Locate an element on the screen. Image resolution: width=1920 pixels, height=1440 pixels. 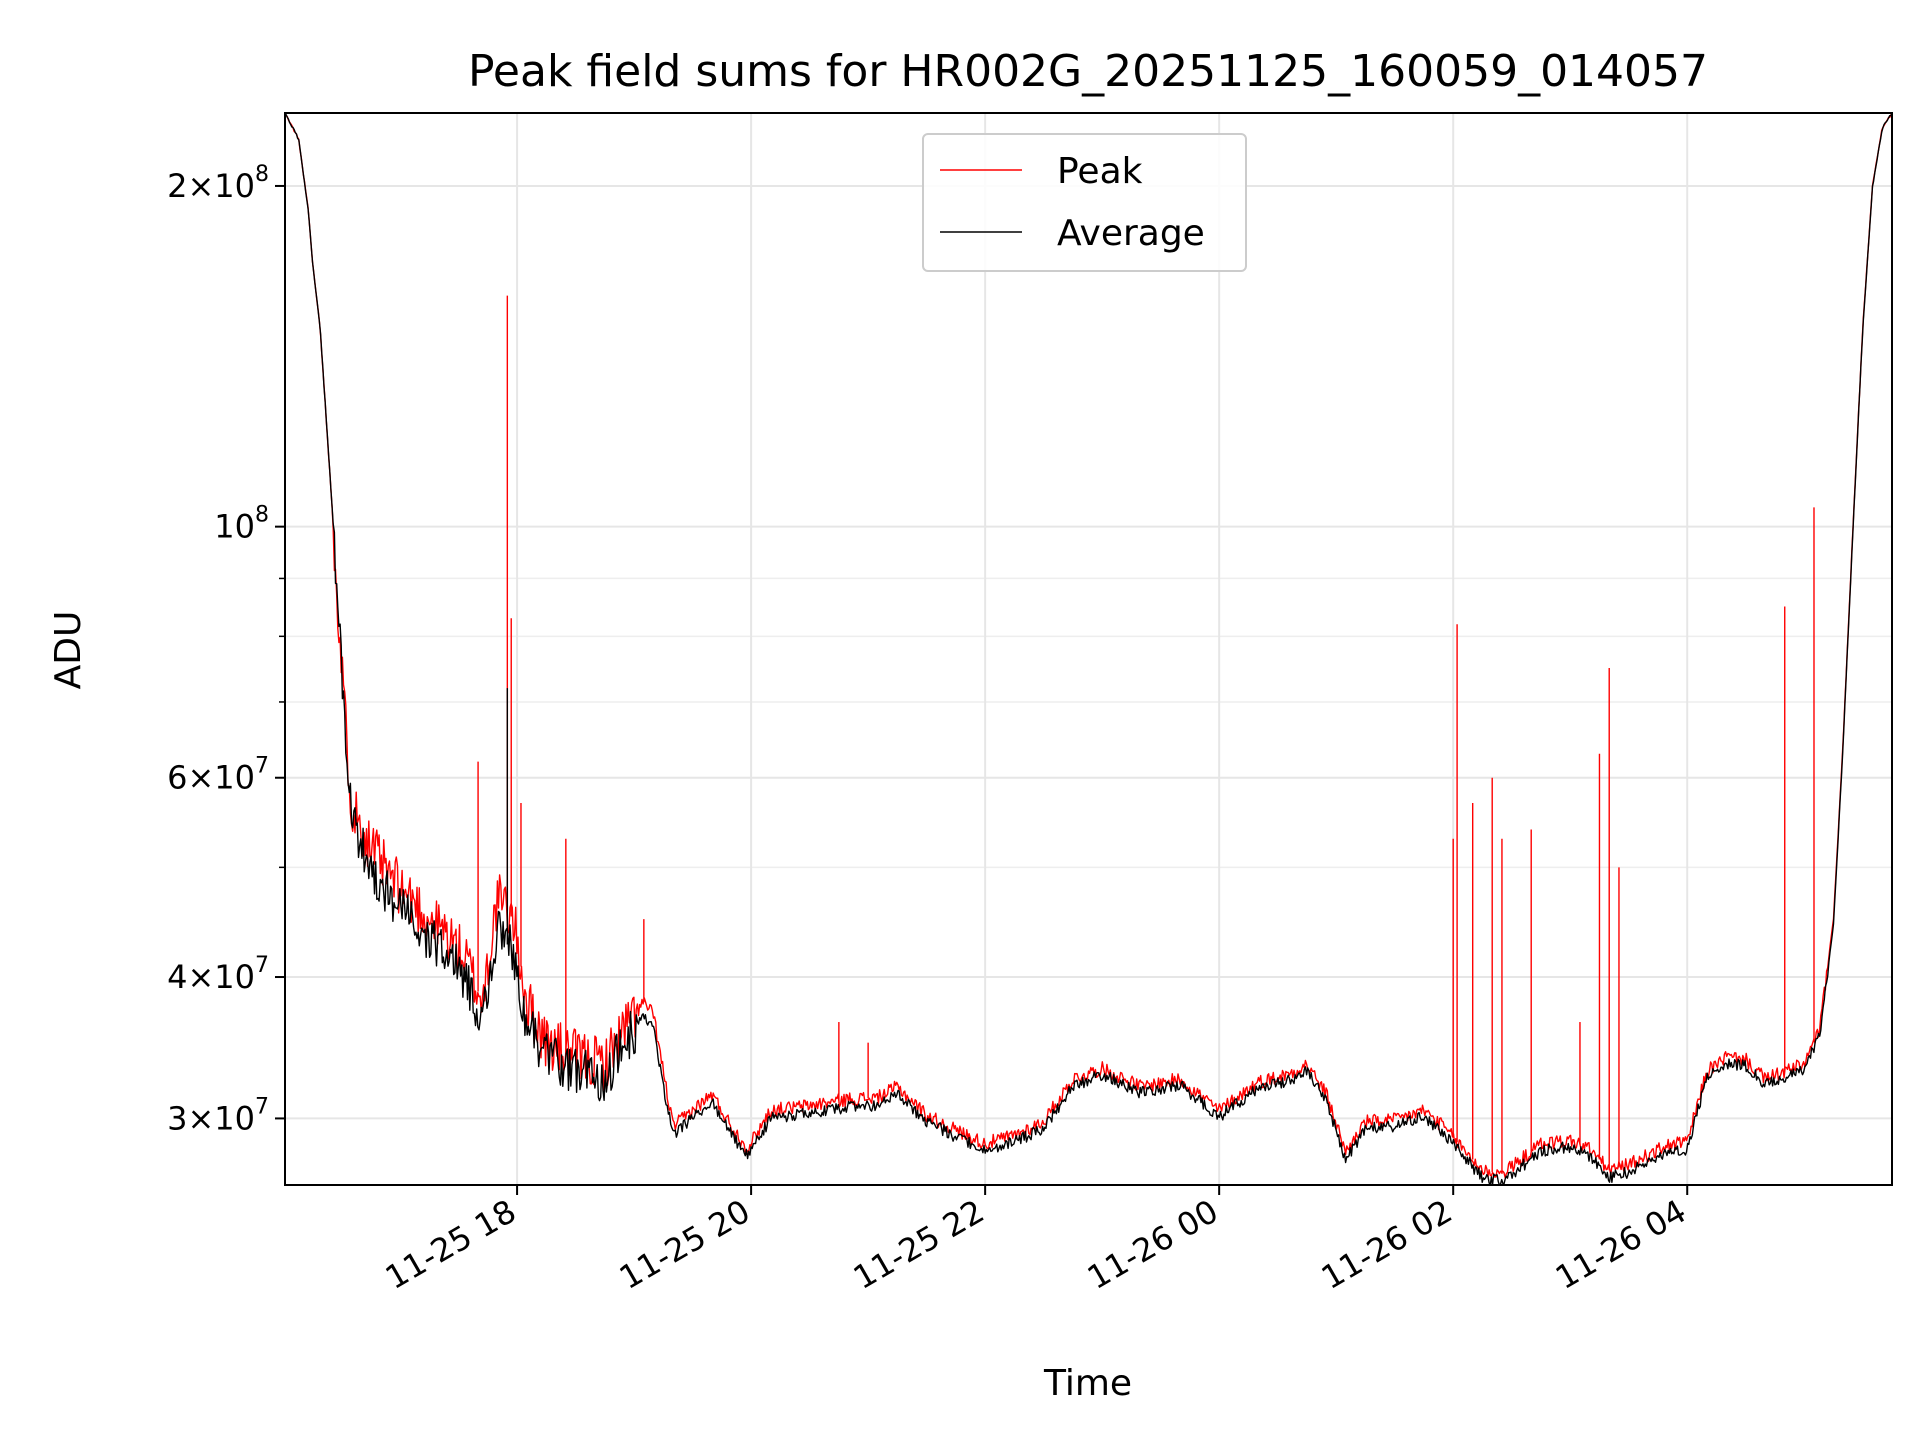
x-tick-label: 11-25 20 is located at coordinates (685, 1244).